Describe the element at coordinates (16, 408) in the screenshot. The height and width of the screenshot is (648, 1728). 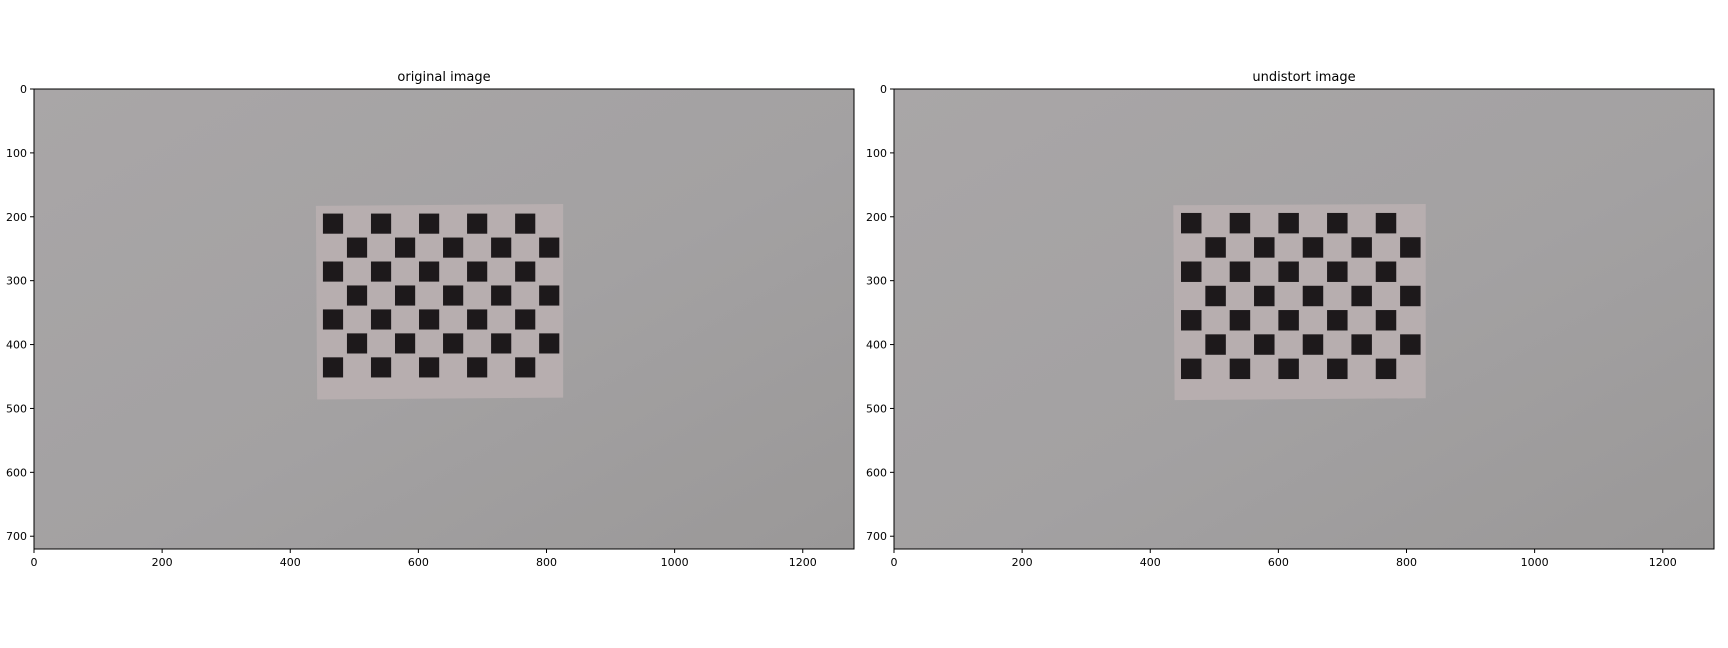
I see `y-tick-label: 500` at that location.